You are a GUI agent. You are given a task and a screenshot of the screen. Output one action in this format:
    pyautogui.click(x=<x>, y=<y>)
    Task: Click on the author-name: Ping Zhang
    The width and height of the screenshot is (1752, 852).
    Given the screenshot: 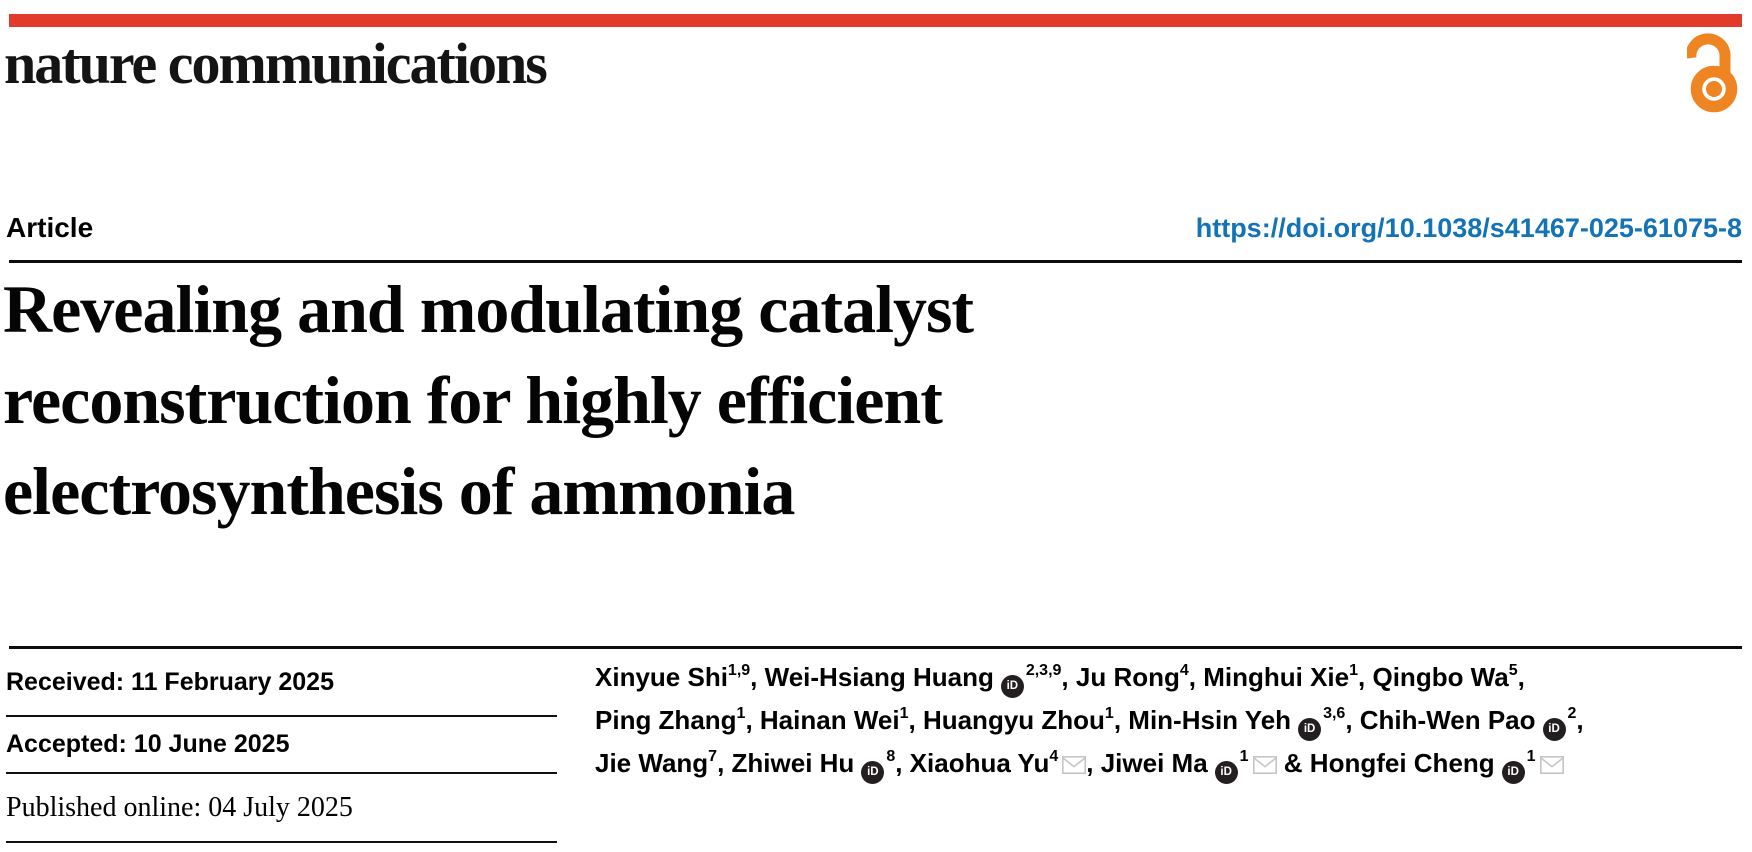 What is the action you would take?
    pyautogui.click(x=666, y=720)
    